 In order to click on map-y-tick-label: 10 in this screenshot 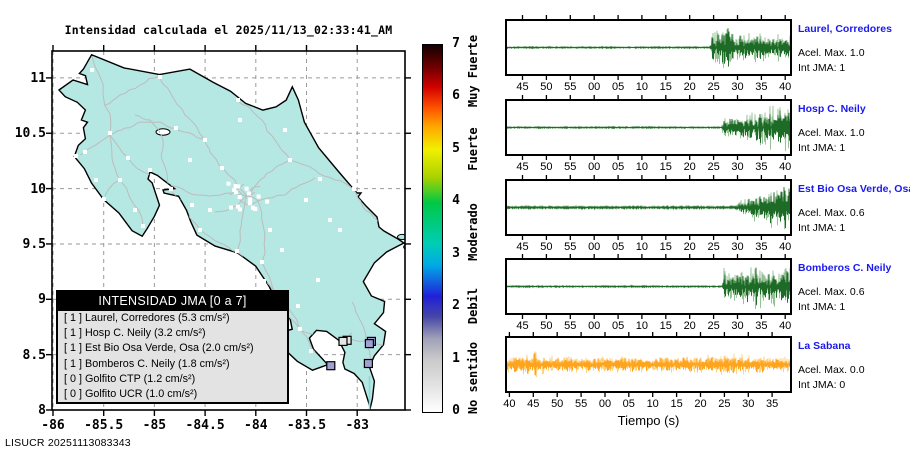, I will do `click(38, 189)`.